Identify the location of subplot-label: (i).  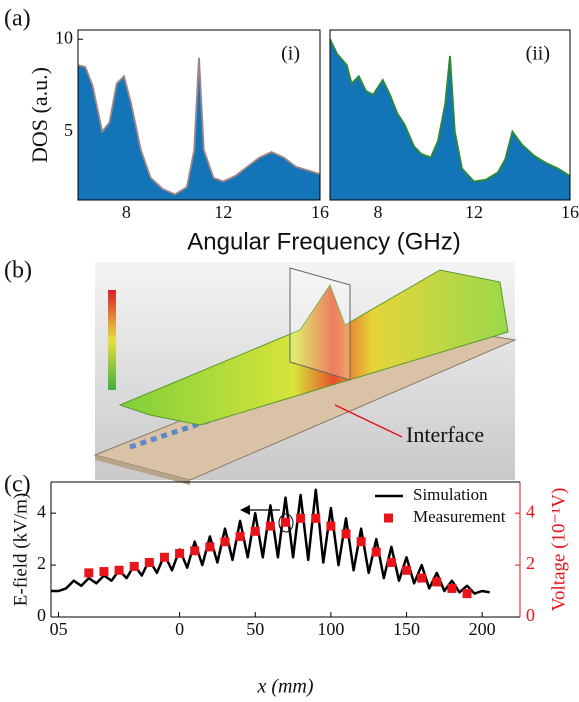
(290, 54).